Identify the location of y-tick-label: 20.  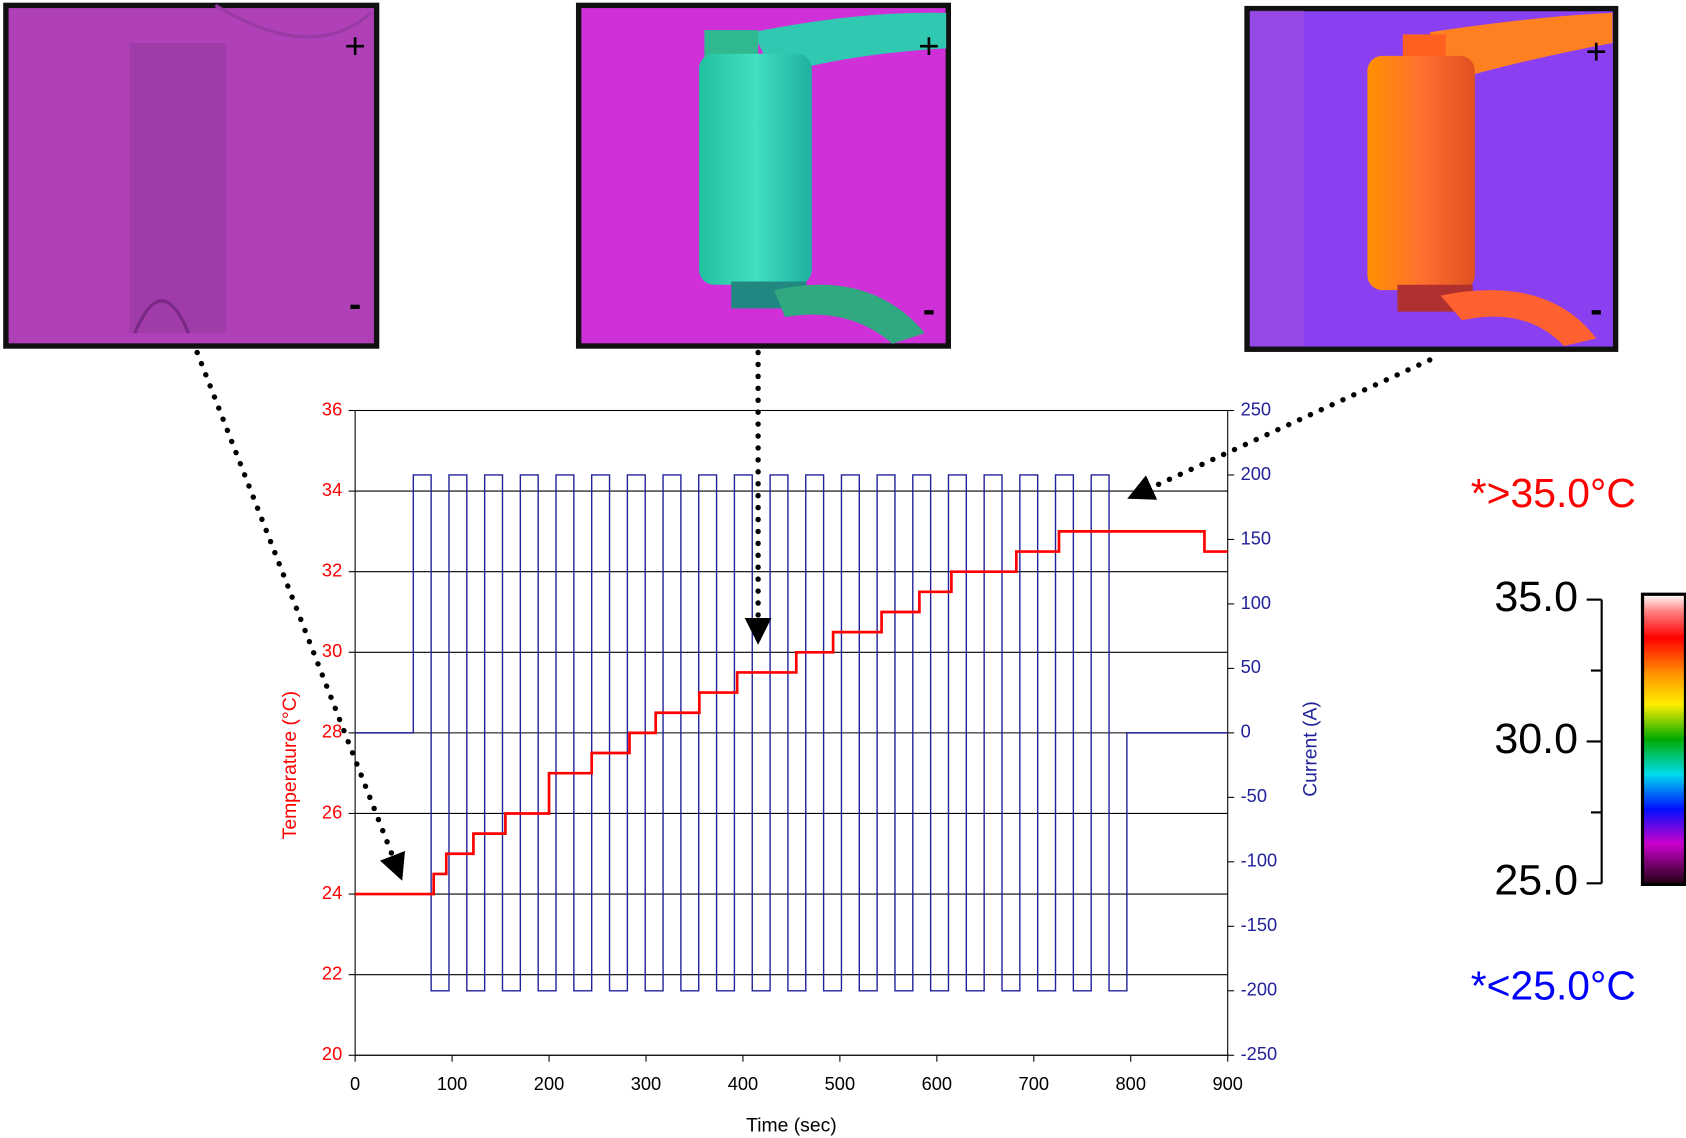
(332, 1053).